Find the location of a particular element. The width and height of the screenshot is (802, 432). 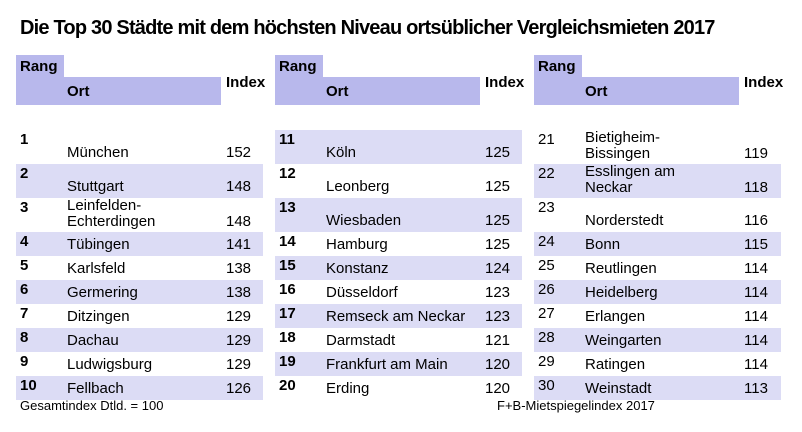

rank-cell: 25 is located at coordinates (546, 265).